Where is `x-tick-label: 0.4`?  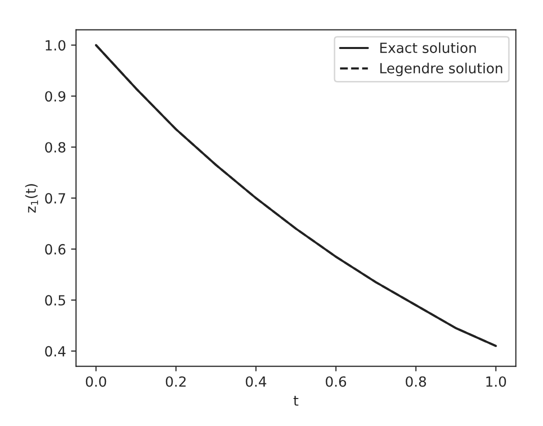 x-tick-label: 0.4 is located at coordinates (256, 381).